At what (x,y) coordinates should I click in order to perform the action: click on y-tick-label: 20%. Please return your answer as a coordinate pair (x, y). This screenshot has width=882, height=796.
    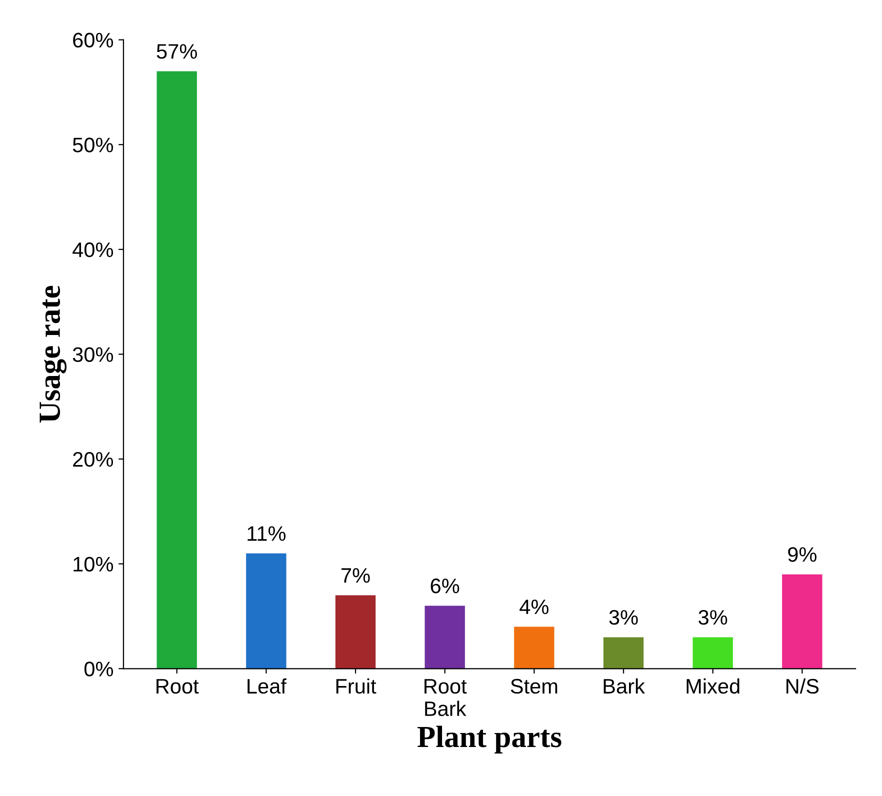
    Looking at the image, I should click on (93, 459).